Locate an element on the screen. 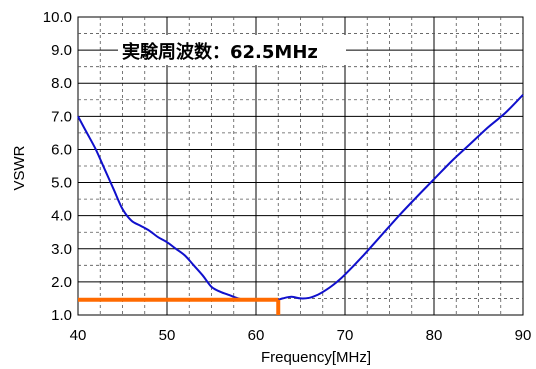 The image size is (536, 369). x-tick-label: 40 is located at coordinates (78, 335).